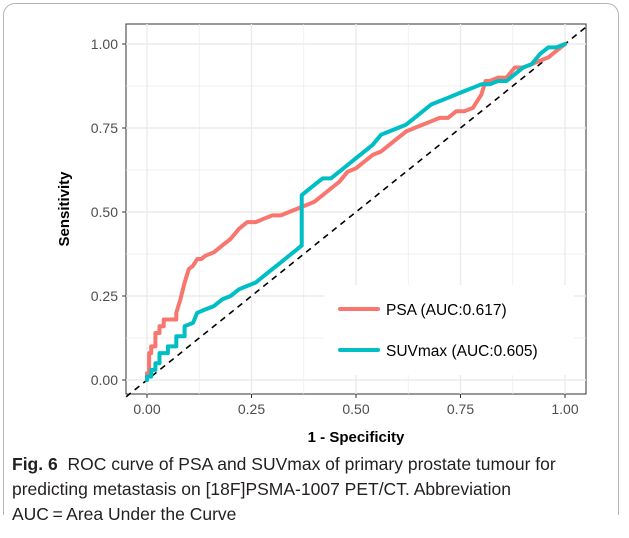 The image size is (629, 538). I want to click on x-axis-ticks: 0.00 0.25 0.50 0.75 1.00, so click(356, 405).